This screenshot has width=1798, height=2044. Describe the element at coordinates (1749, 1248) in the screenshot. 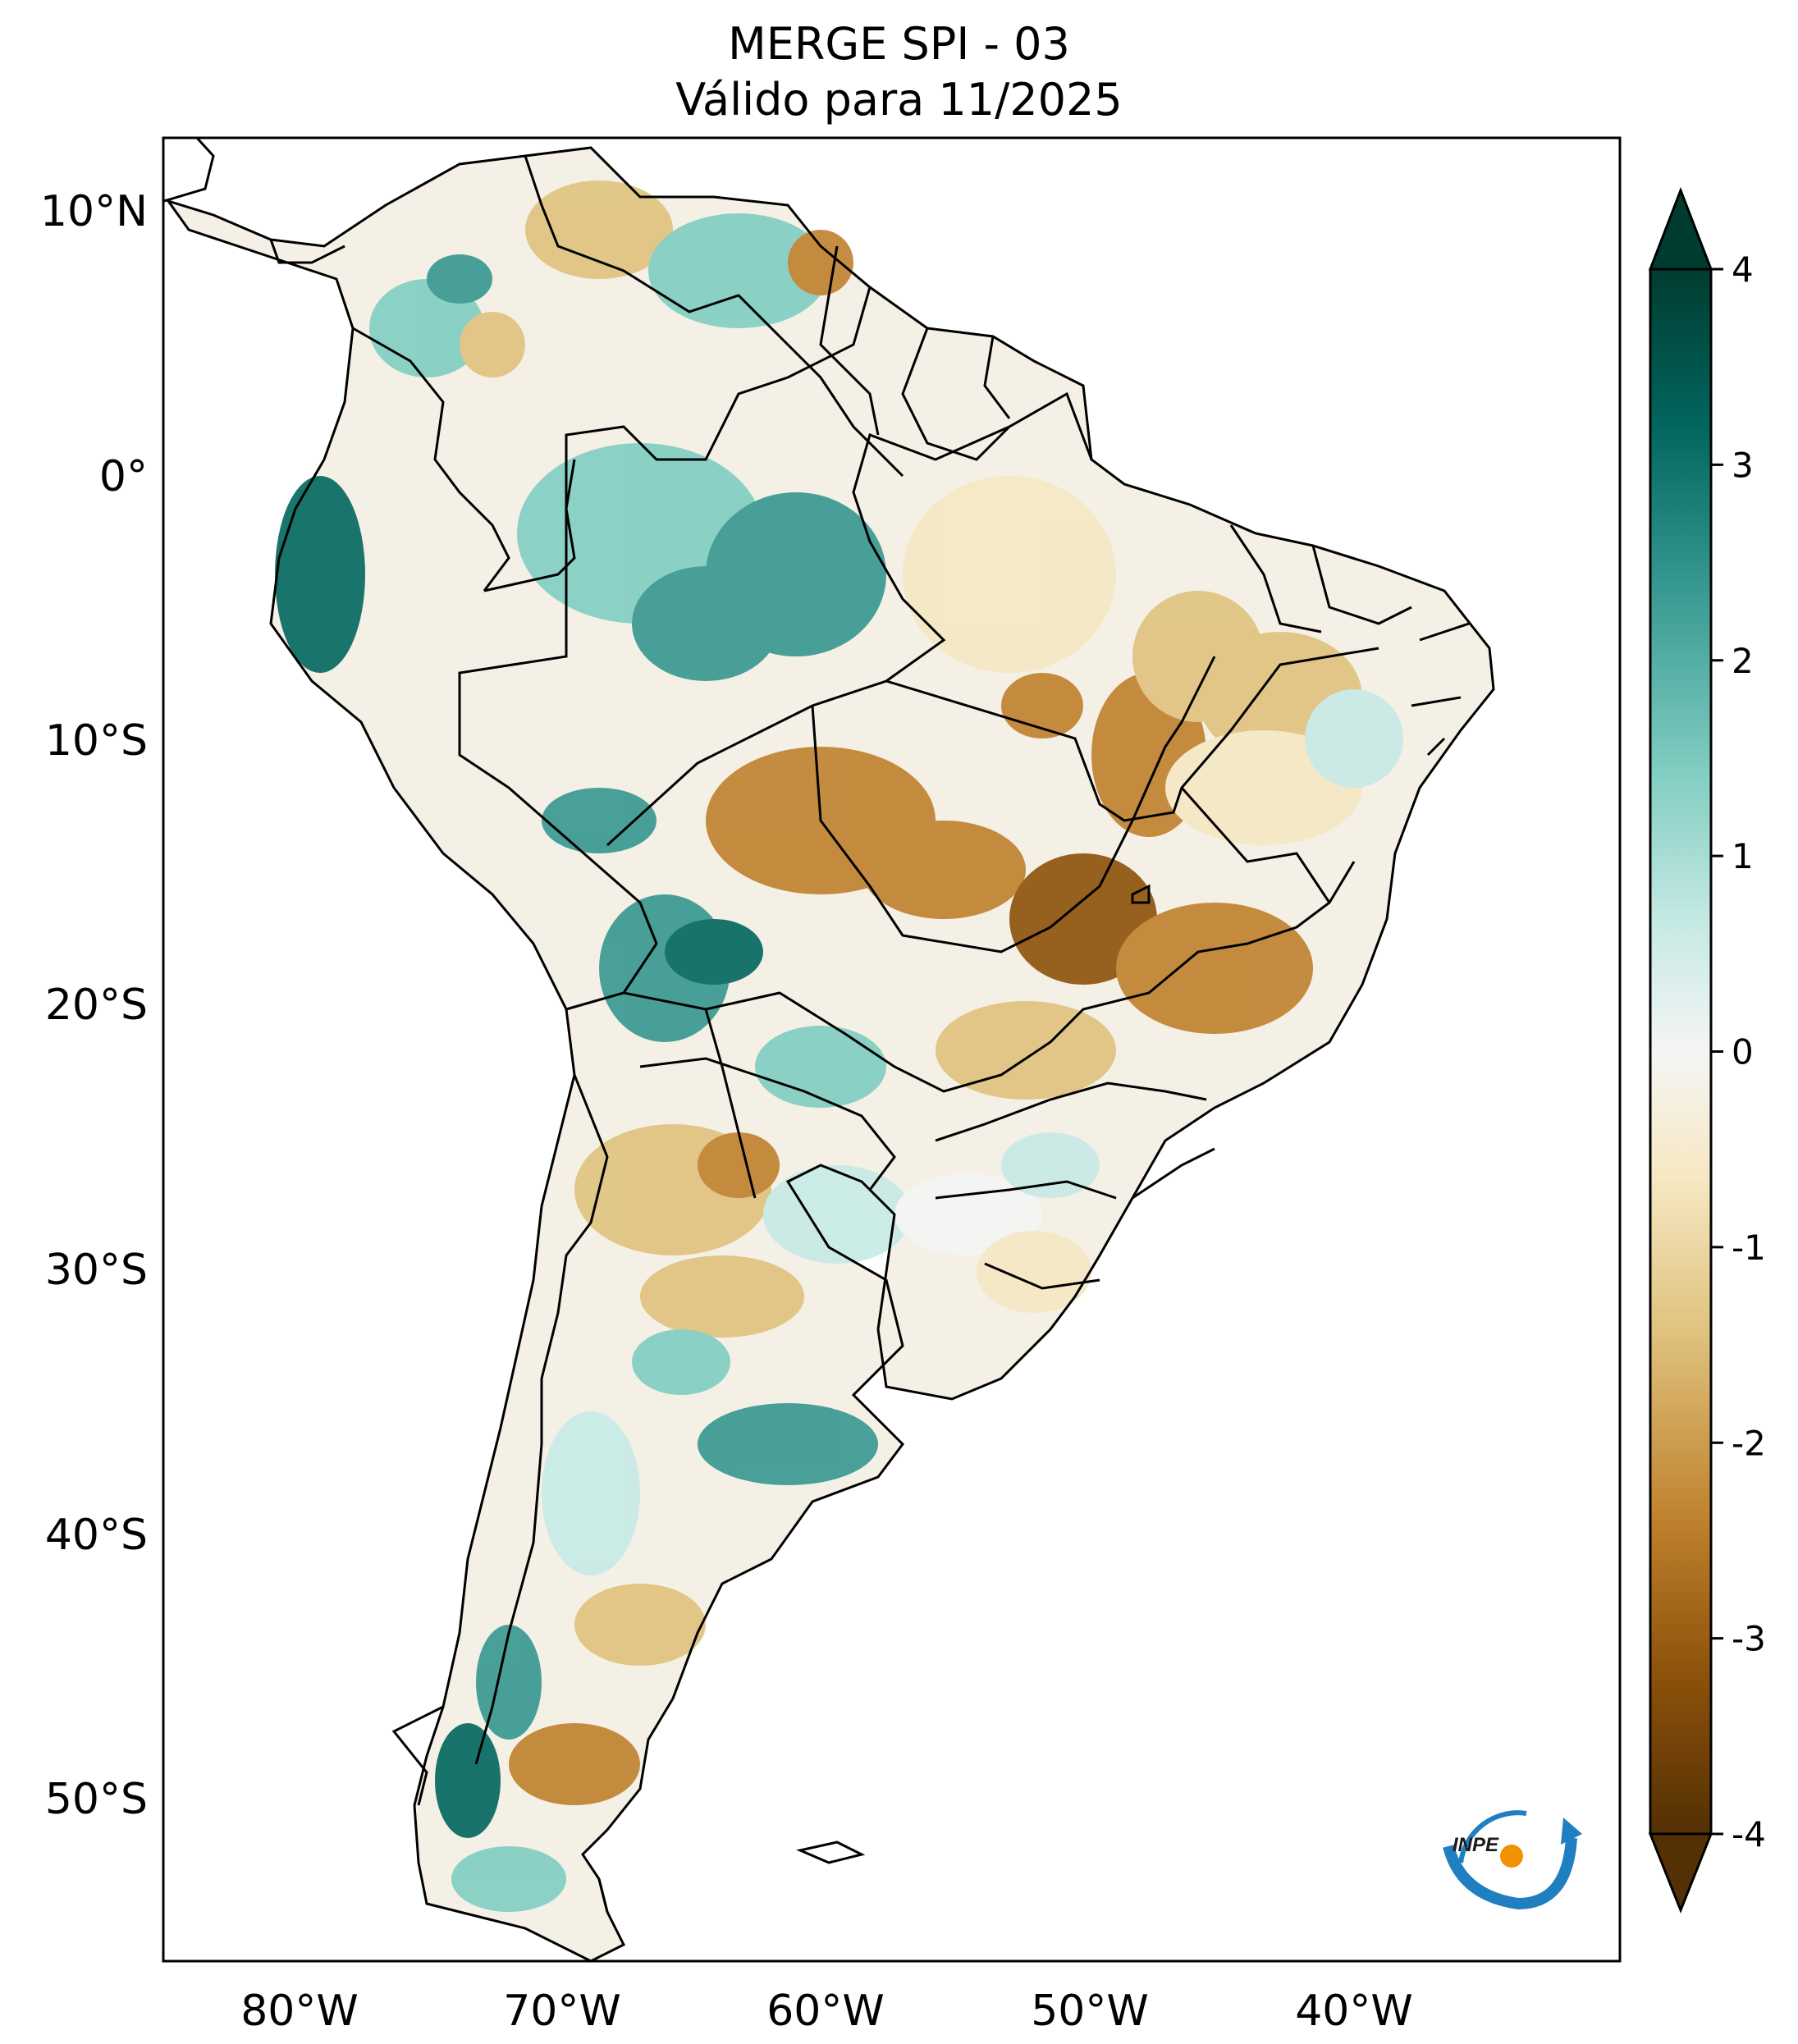

I see `colorbar-tick-label: -1` at that location.